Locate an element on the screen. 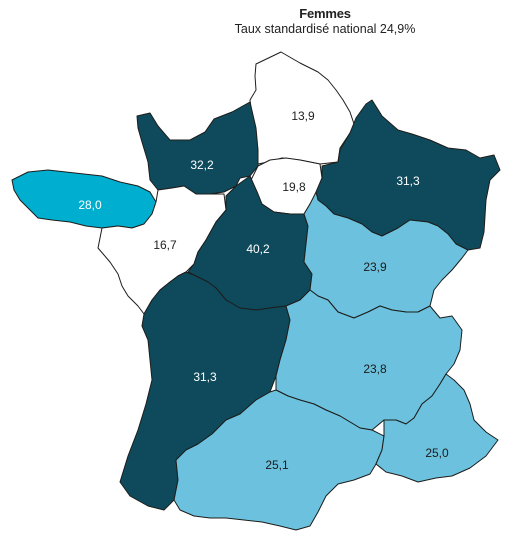 The height and width of the screenshot is (549, 513). region-value-grand-est: 31,3 is located at coordinates (408, 181).